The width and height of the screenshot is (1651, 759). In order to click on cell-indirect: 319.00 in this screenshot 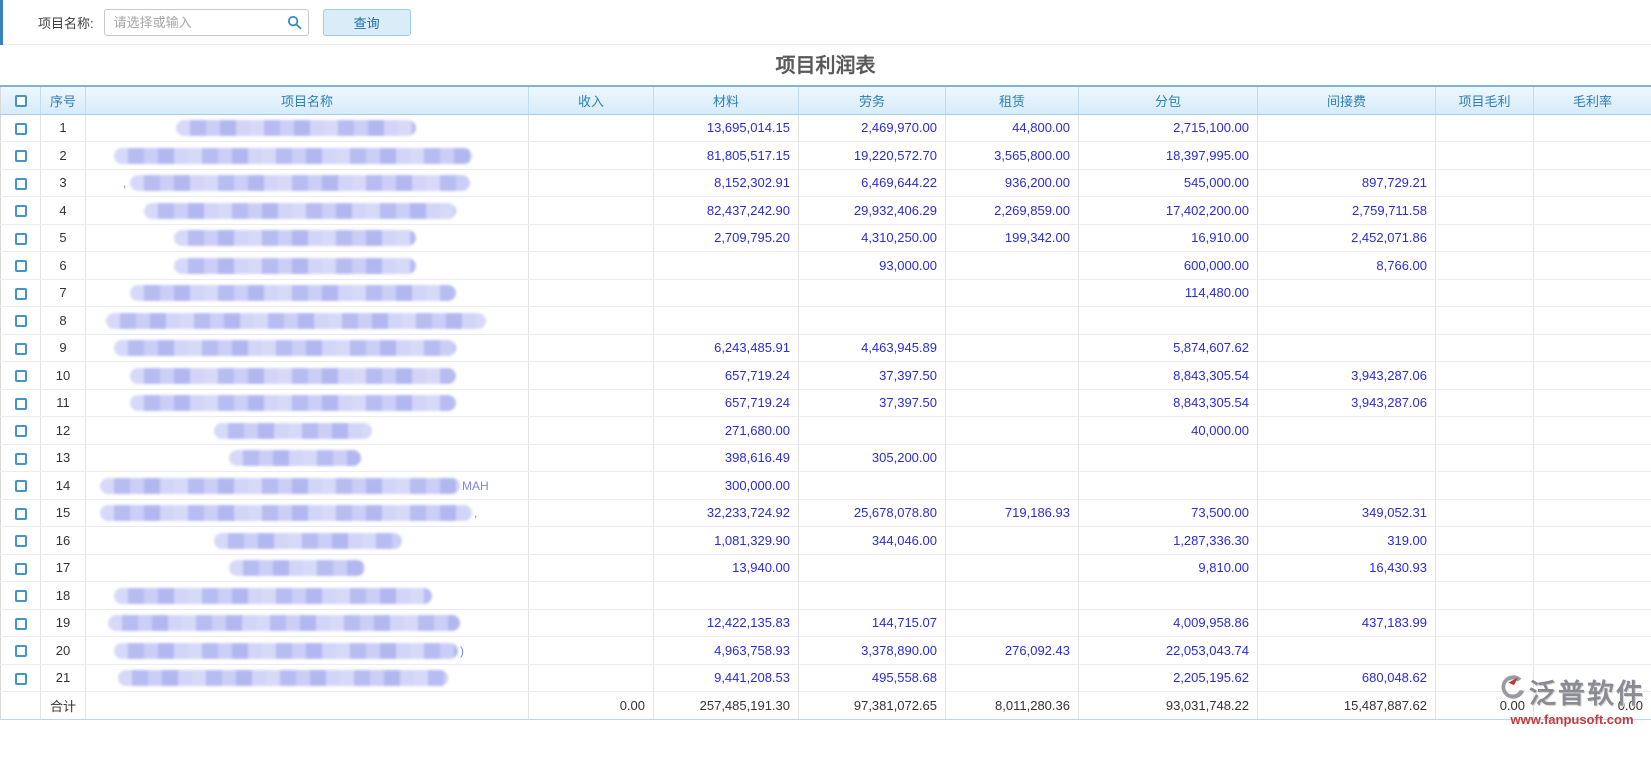, I will do `click(1346, 540)`.